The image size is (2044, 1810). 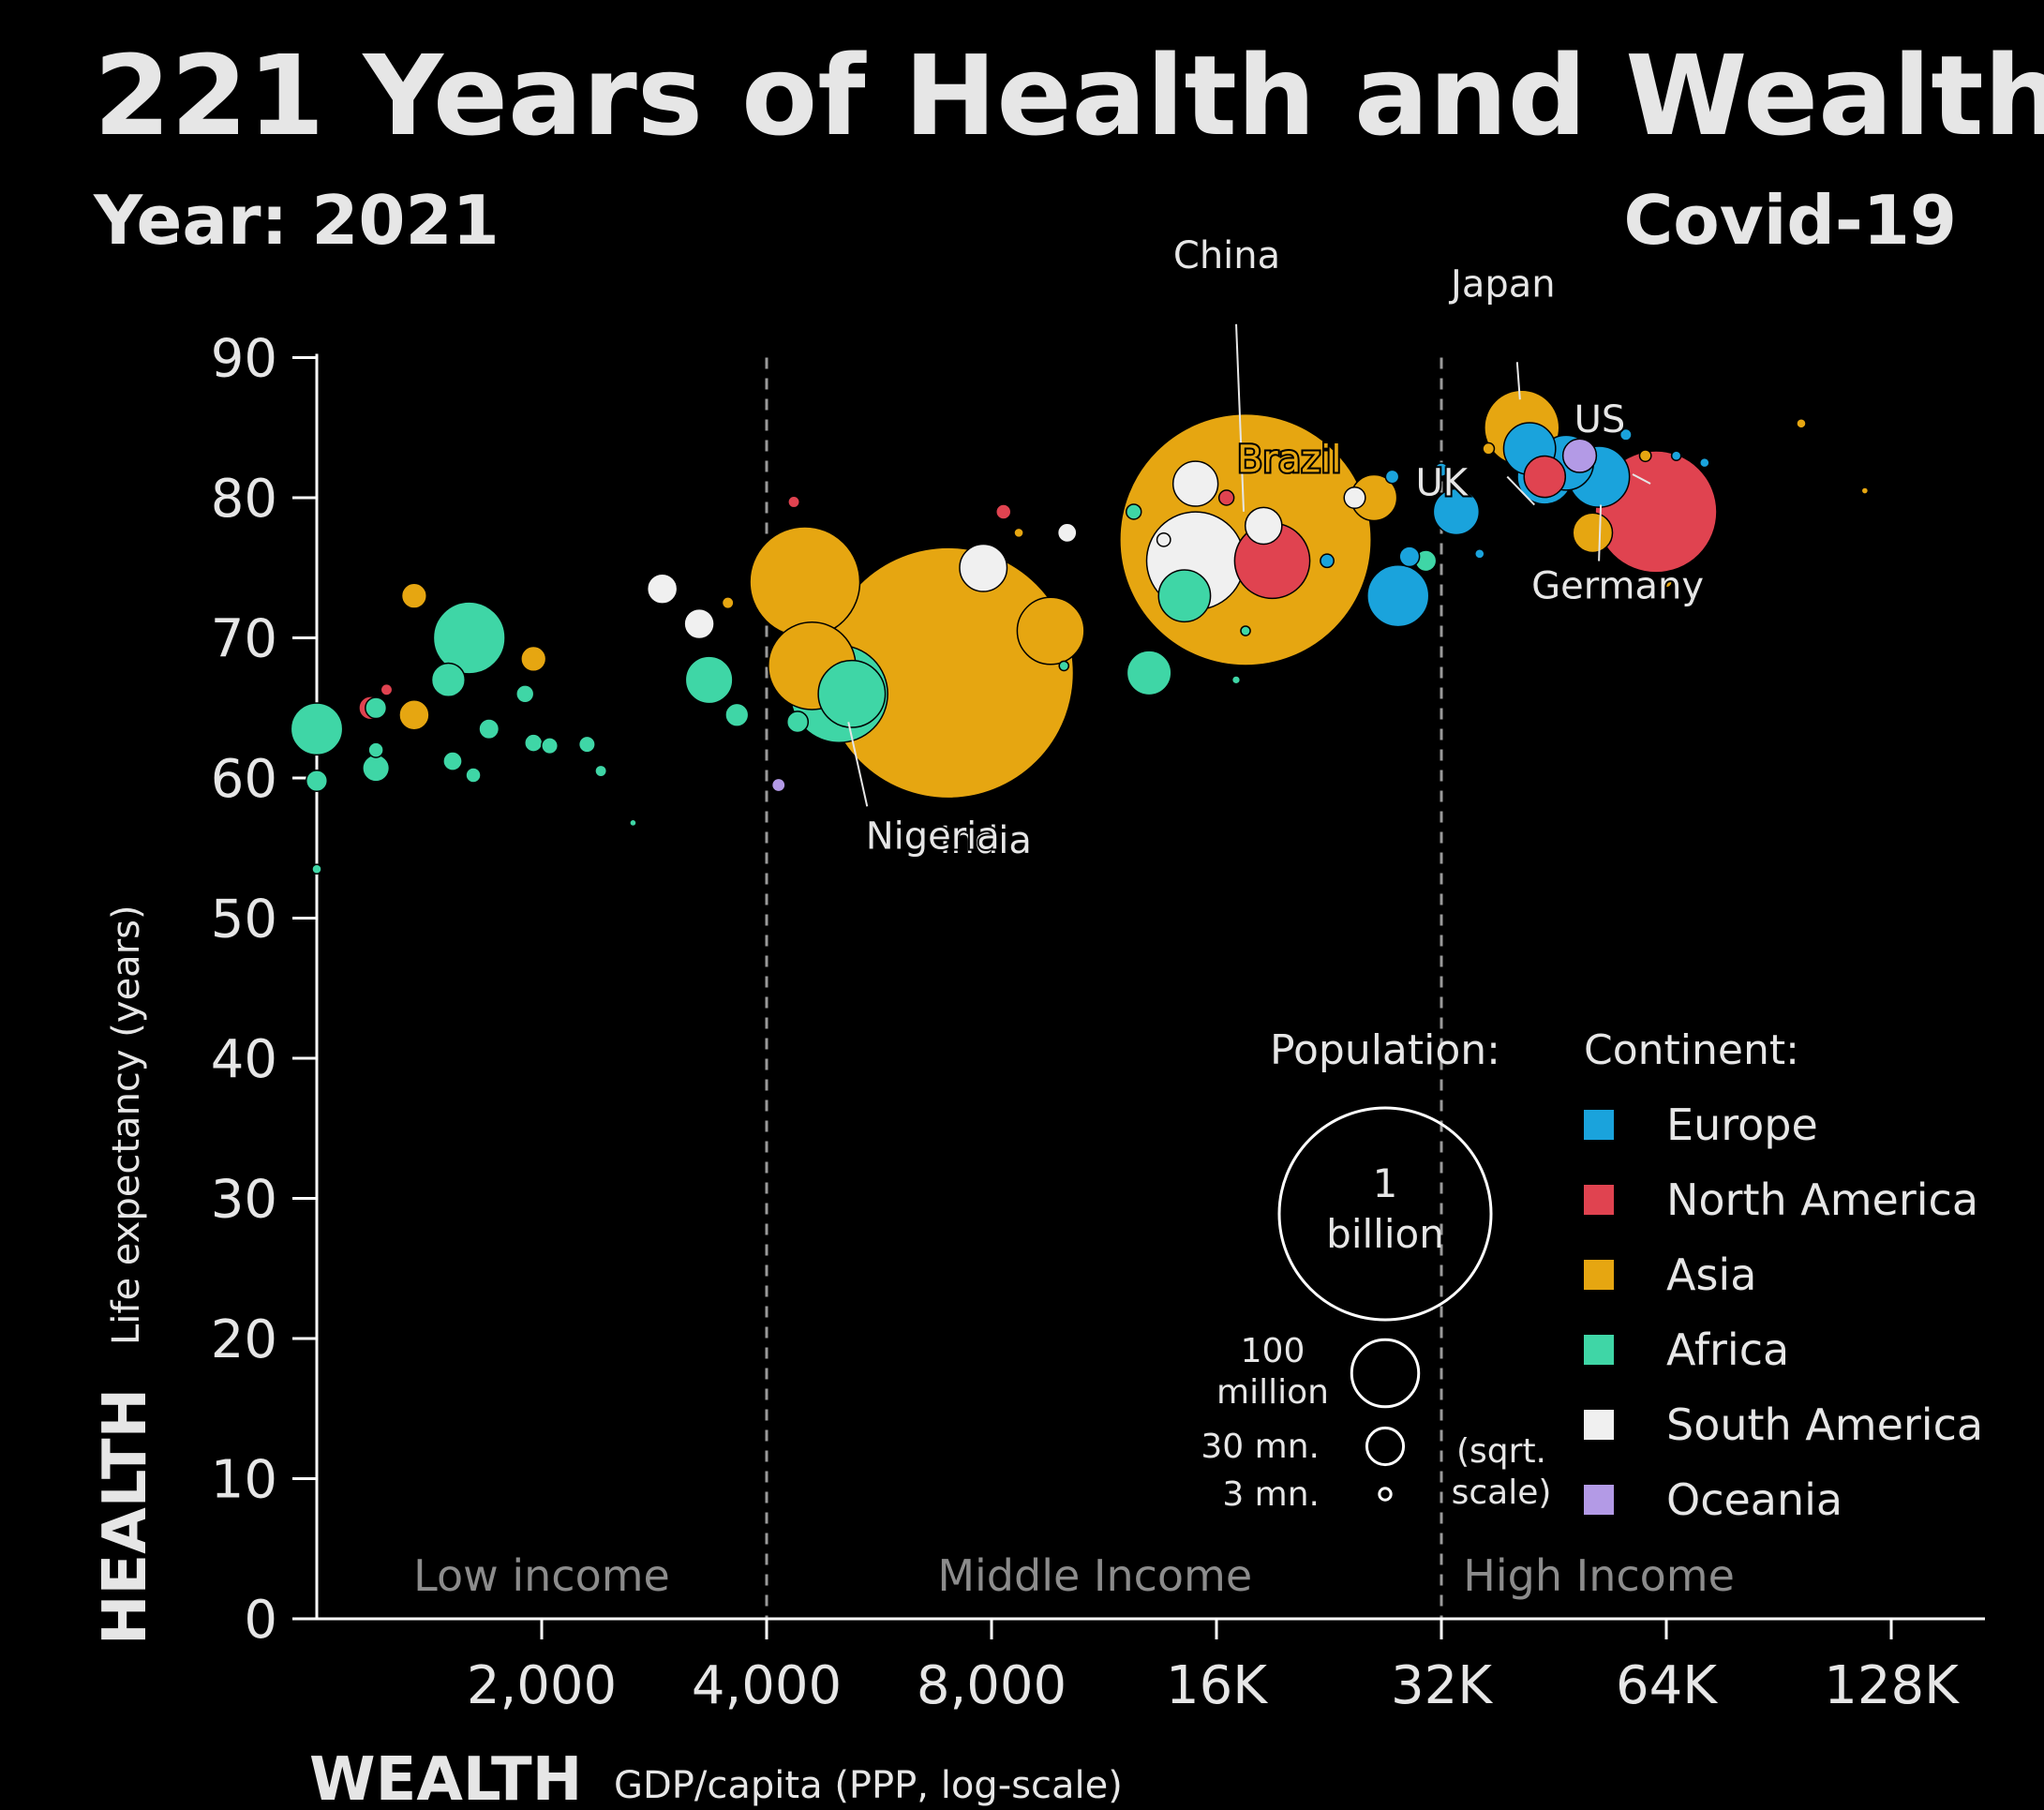 I want to click on size-legend-label: 1, so click(x=1386, y=1183).